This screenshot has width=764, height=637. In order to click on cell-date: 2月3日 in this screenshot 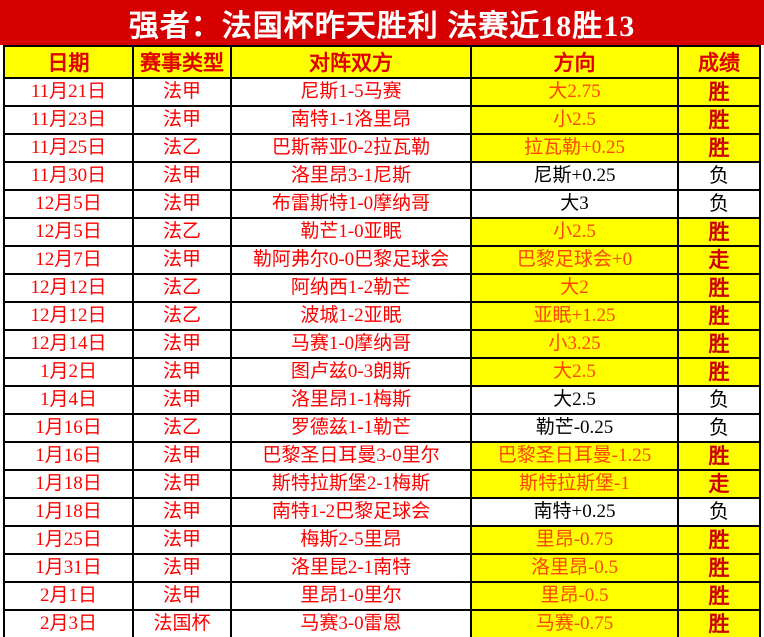, I will do `click(68, 623)`.